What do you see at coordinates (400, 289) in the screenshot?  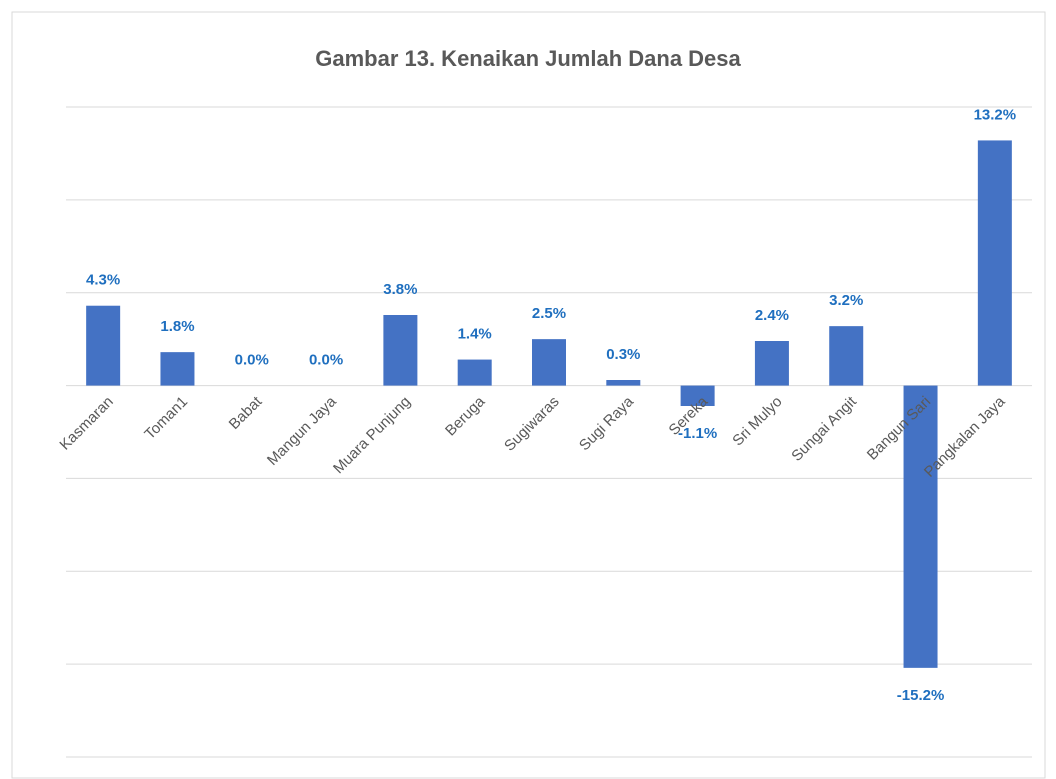 I see `data-label: 3.8%` at bounding box center [400, 289].